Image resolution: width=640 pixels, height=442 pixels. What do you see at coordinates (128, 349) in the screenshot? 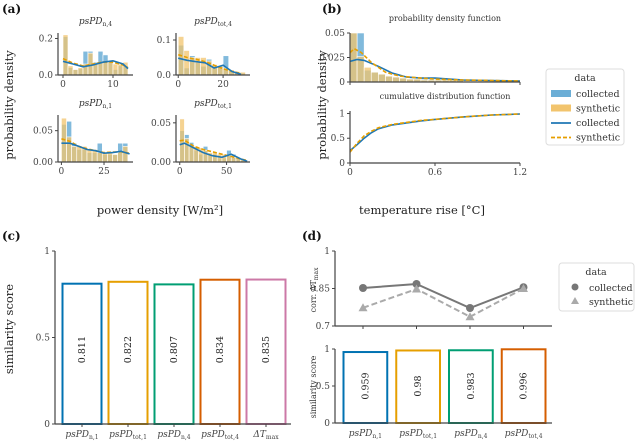
I see `c-value-label: 0.822` at bounding box center [128, 349].